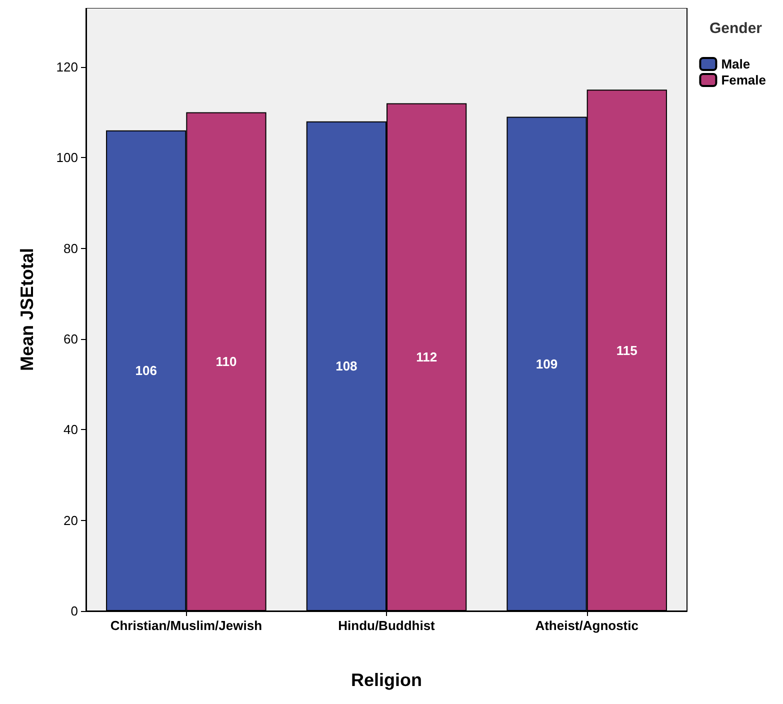 The image size is (783, 704). Describe the element at coordinates (71, 430) in the screenshot. I see `y-tick-label: 40` at that location.